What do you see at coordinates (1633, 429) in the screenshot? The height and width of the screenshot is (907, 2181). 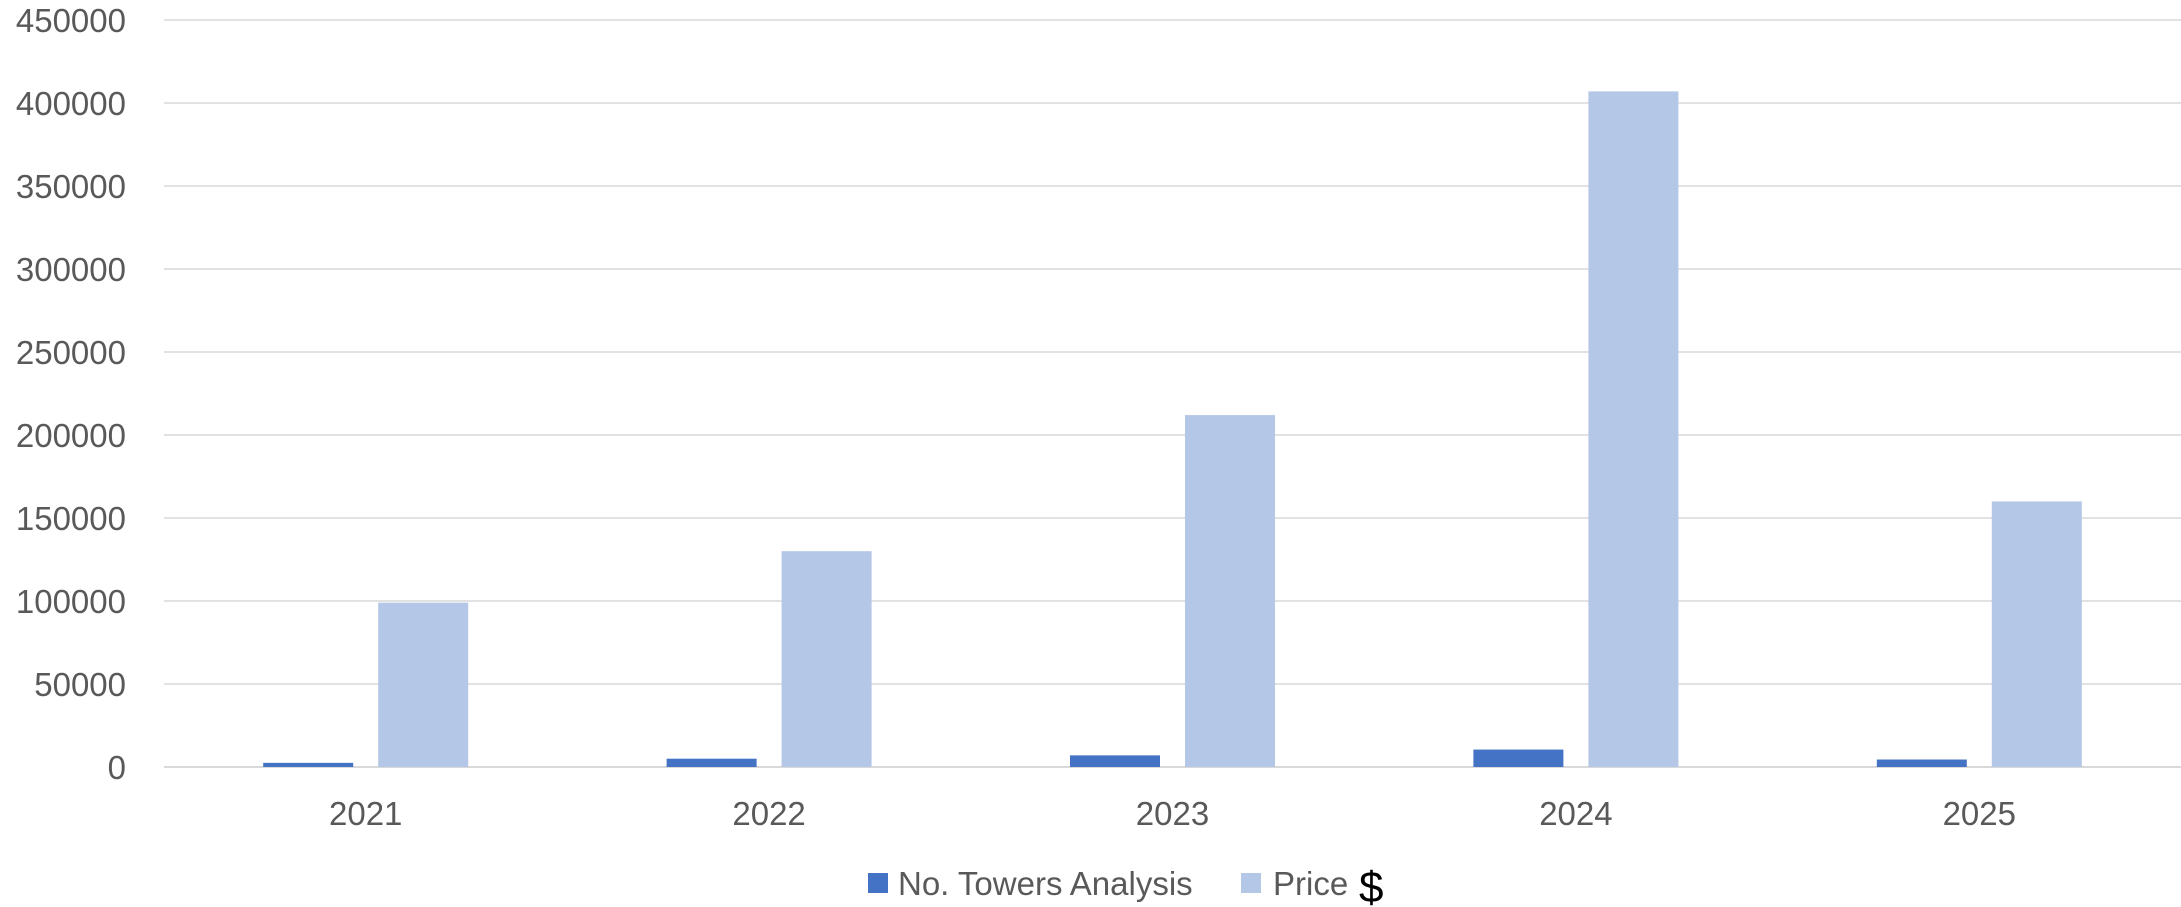 I see `bar-price-2024` at bounding box center [1633, 429].